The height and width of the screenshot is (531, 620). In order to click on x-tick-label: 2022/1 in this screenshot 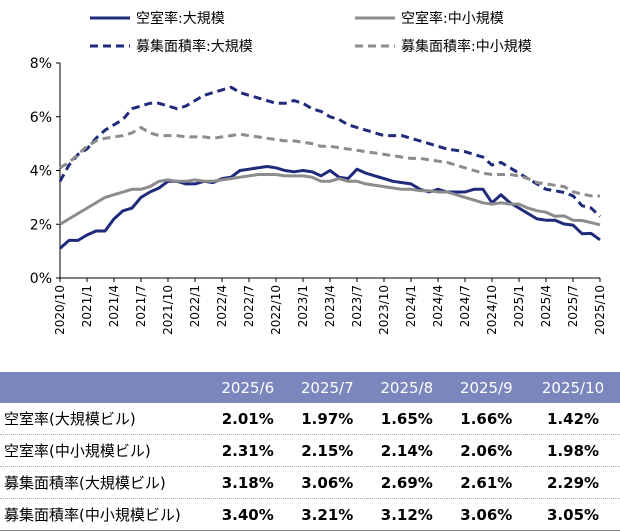, I will do `click(195, 306)`.